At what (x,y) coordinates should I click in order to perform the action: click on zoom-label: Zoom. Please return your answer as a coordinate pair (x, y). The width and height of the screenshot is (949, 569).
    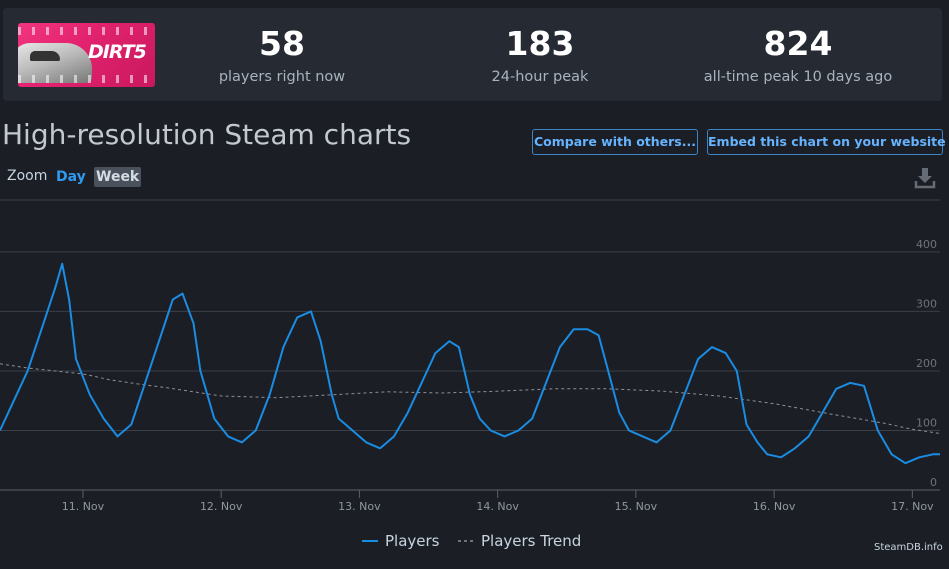
    Looking at the image, I should click on (27, 176).